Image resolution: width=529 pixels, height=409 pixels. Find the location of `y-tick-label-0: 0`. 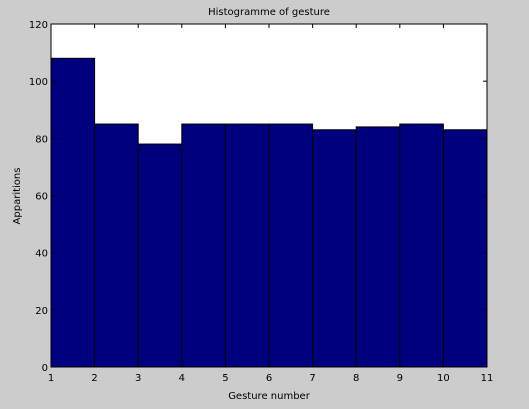

y-tick-label-0: 0 is located at coordinates (45, 368).